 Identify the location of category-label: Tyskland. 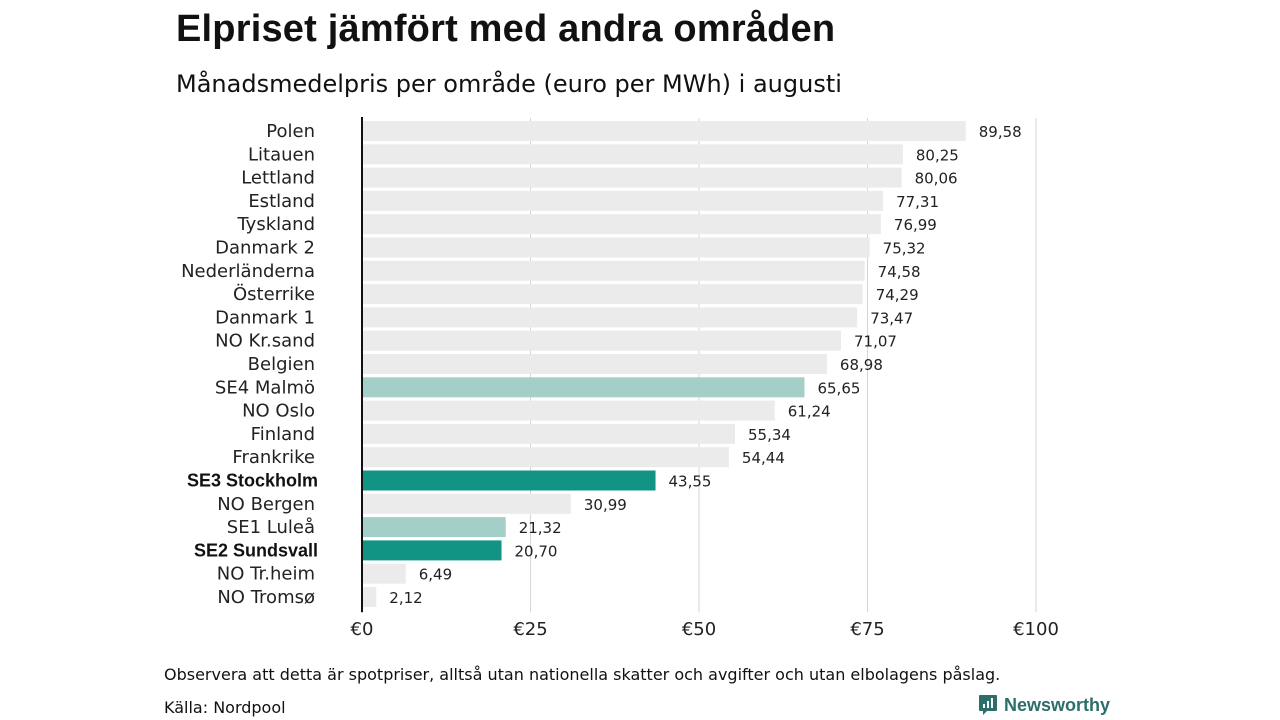
(275, 224).